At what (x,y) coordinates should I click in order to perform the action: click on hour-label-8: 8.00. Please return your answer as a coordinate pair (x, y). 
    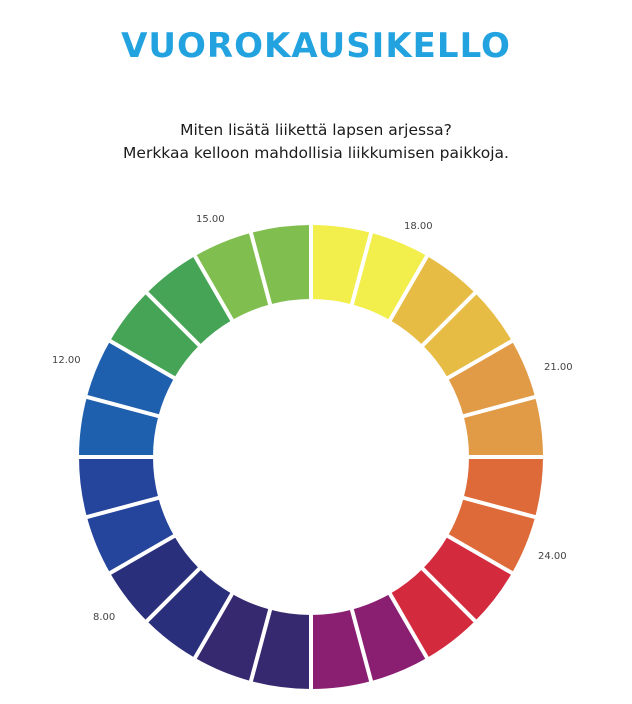
    Looking at the image, I should click on (104, 617).